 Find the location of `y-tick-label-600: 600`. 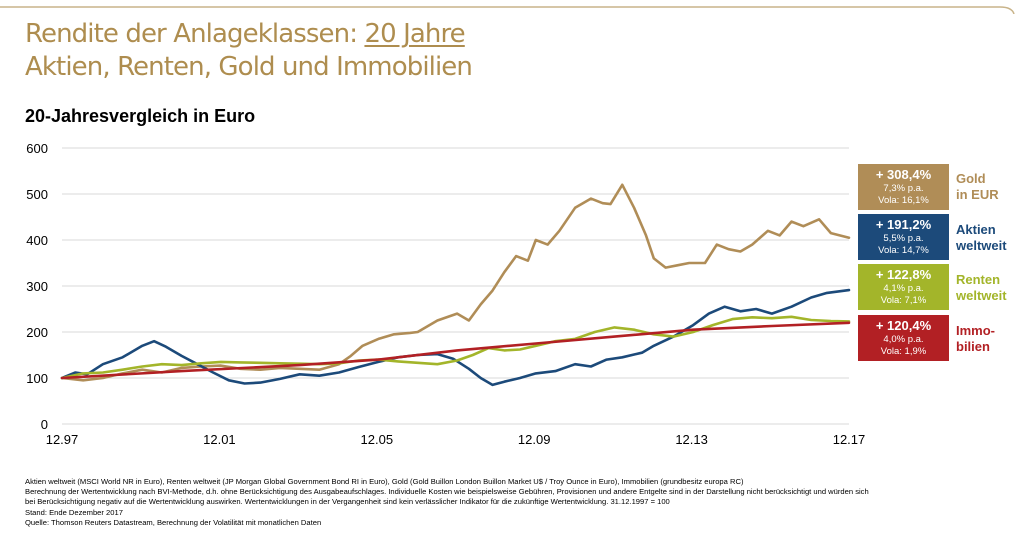

y-tick-label-600: 600 is located at coordinates (37, 148).